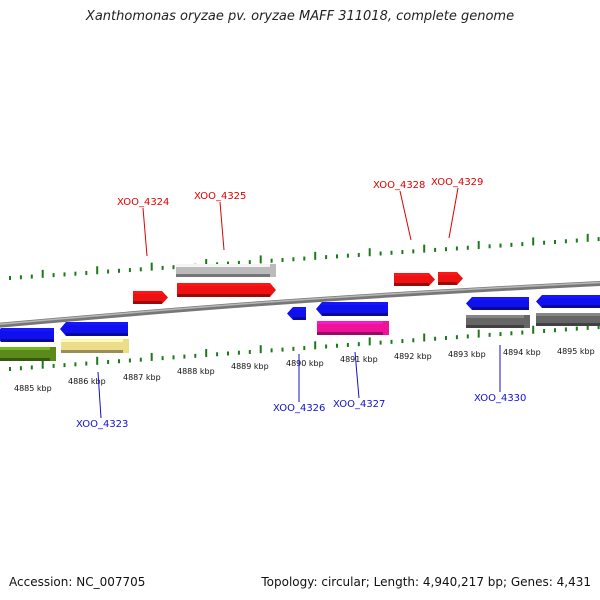 The image size is (600, 600). What do you see at coordinates (250, 366) in the screenshot?
I see `kbp-label: 4889 kbp` at bounding box center [250, 366].